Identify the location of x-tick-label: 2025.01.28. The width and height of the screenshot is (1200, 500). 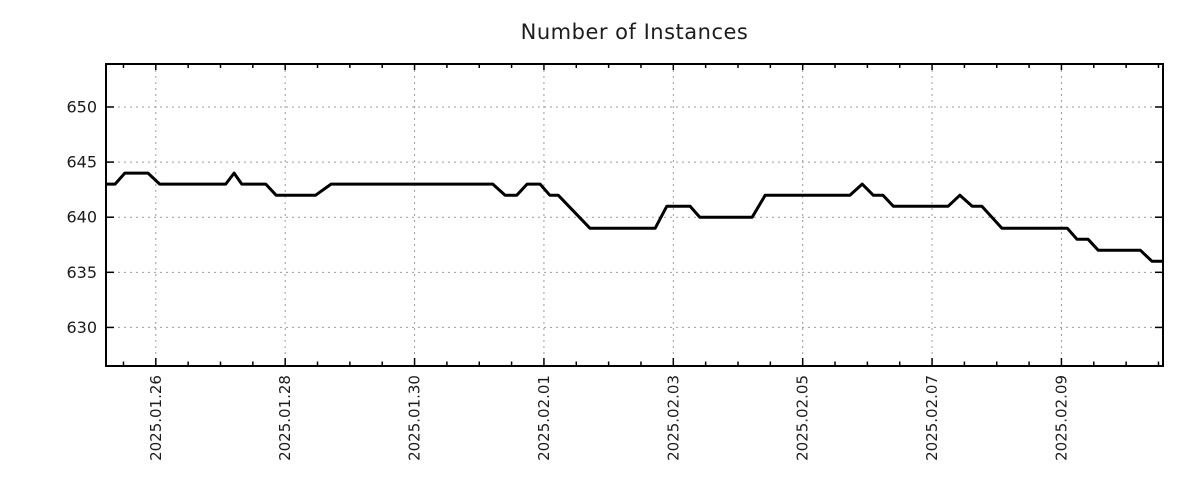
(285, 418).